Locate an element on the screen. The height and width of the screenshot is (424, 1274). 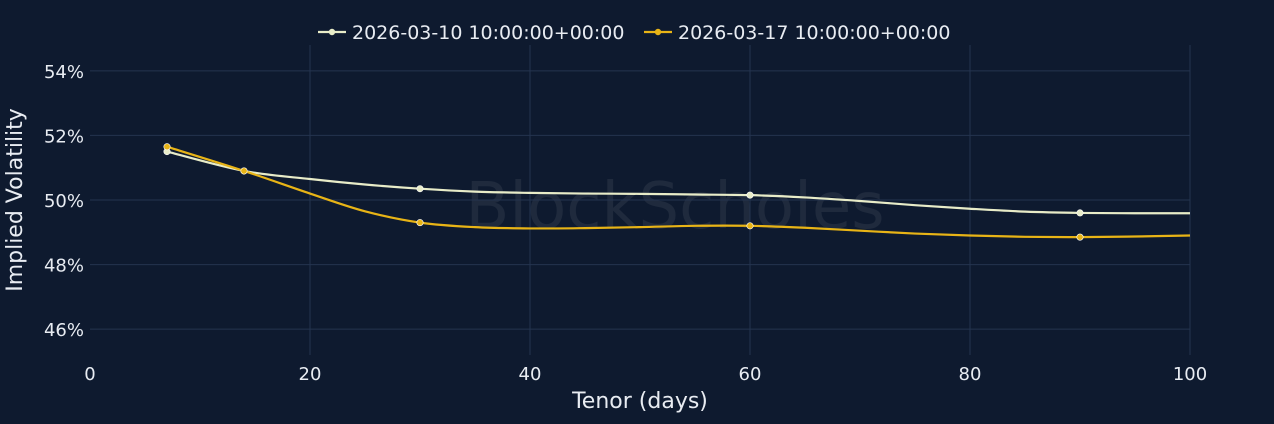
y-tick-label: 48% is located at coordinates (64, 266).